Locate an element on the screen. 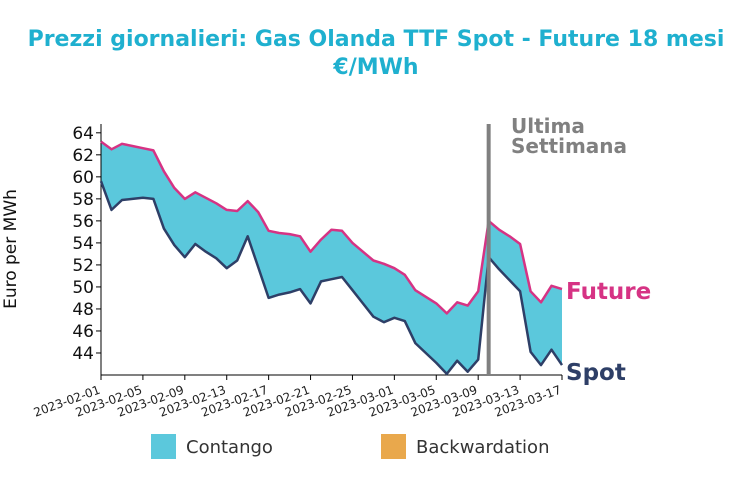 The width and height of the screenshot is (752, 504). y-tick-label: 44 is located at coordinates (83, 354).